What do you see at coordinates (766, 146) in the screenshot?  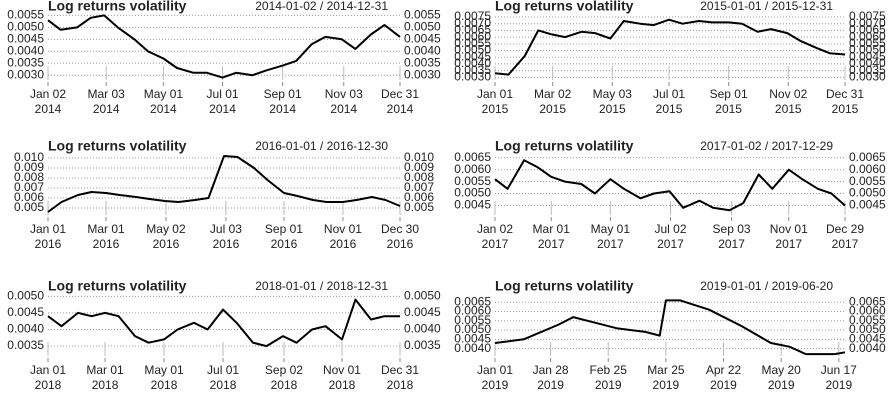 I see `chart-subtitle: 2017-01-02 / 2017-12-29` at bounding box center [766, 146].